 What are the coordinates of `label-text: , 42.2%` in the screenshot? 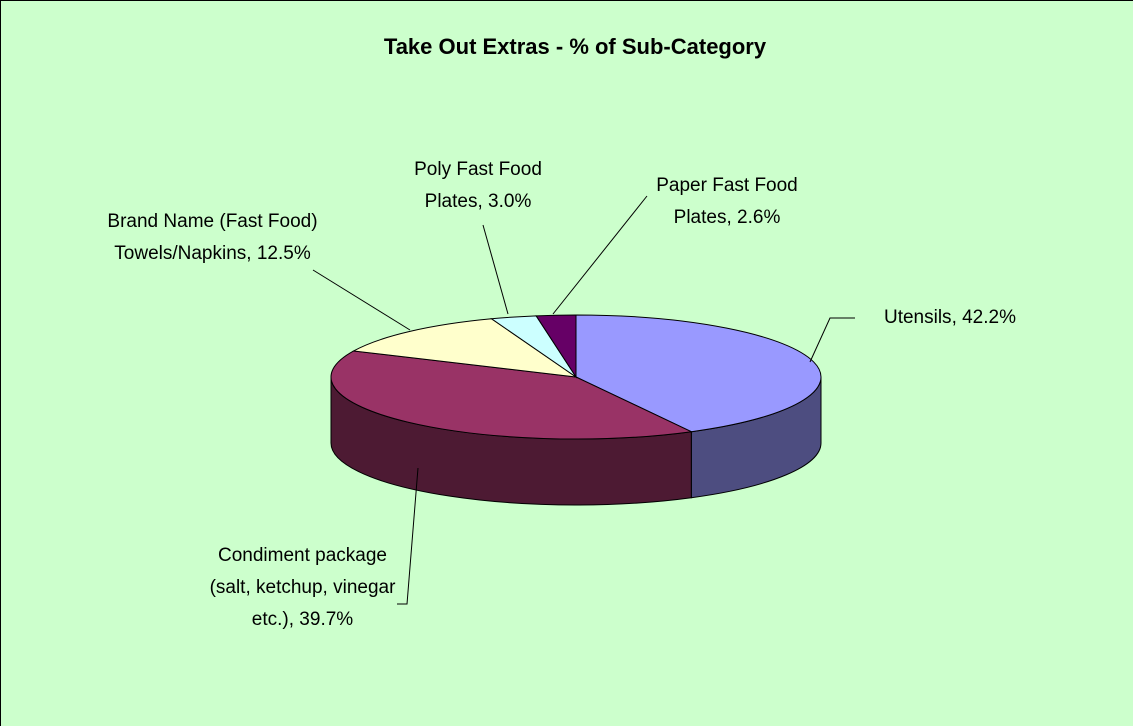 It's located at (983, 317).